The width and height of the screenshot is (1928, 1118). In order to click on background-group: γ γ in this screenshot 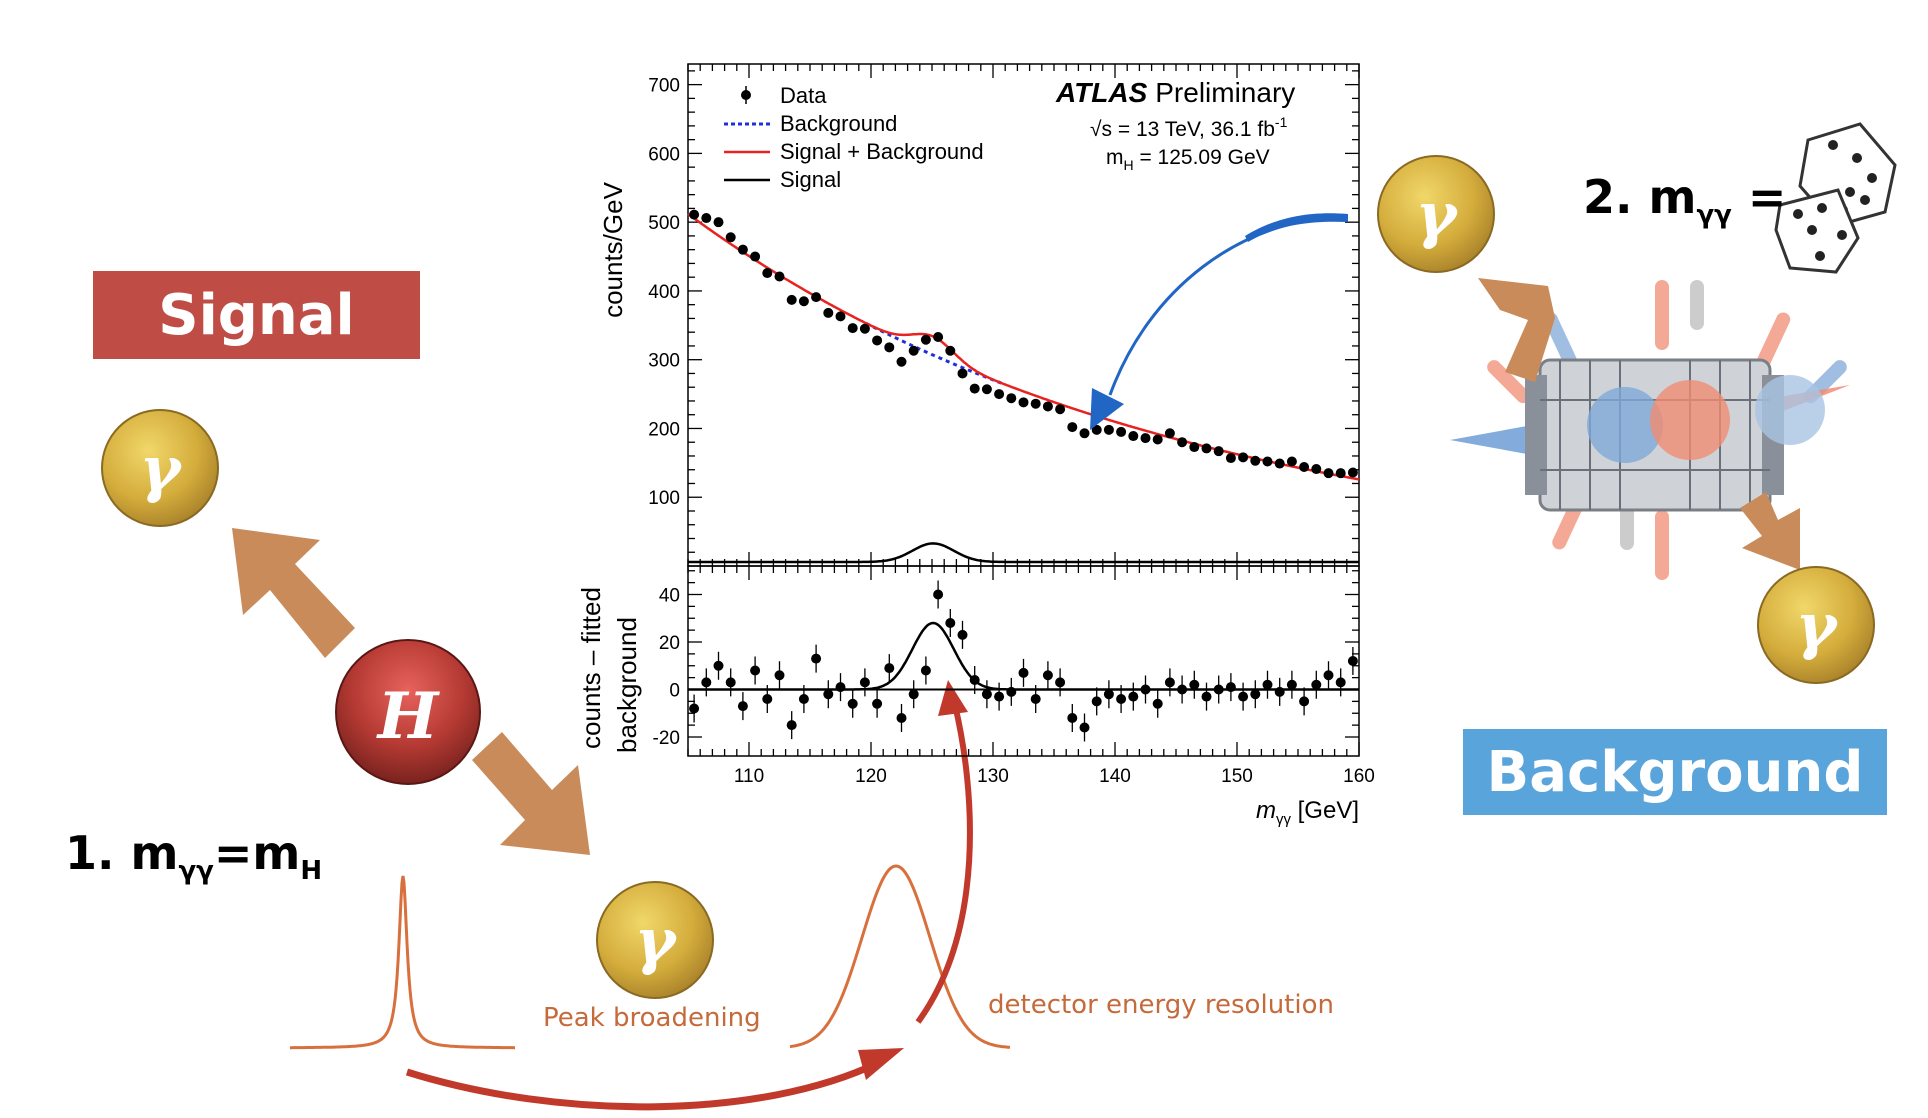, I will do `click(1637, 403)`.